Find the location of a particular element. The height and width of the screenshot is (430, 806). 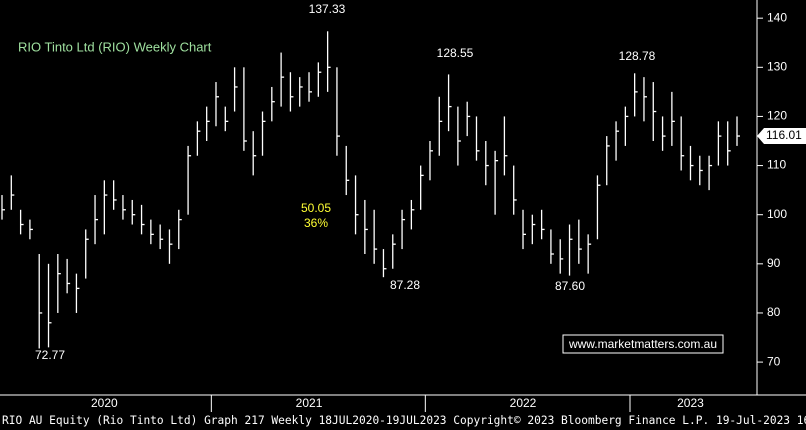

annotation: 128.55 is located at coordinates (455, 53).